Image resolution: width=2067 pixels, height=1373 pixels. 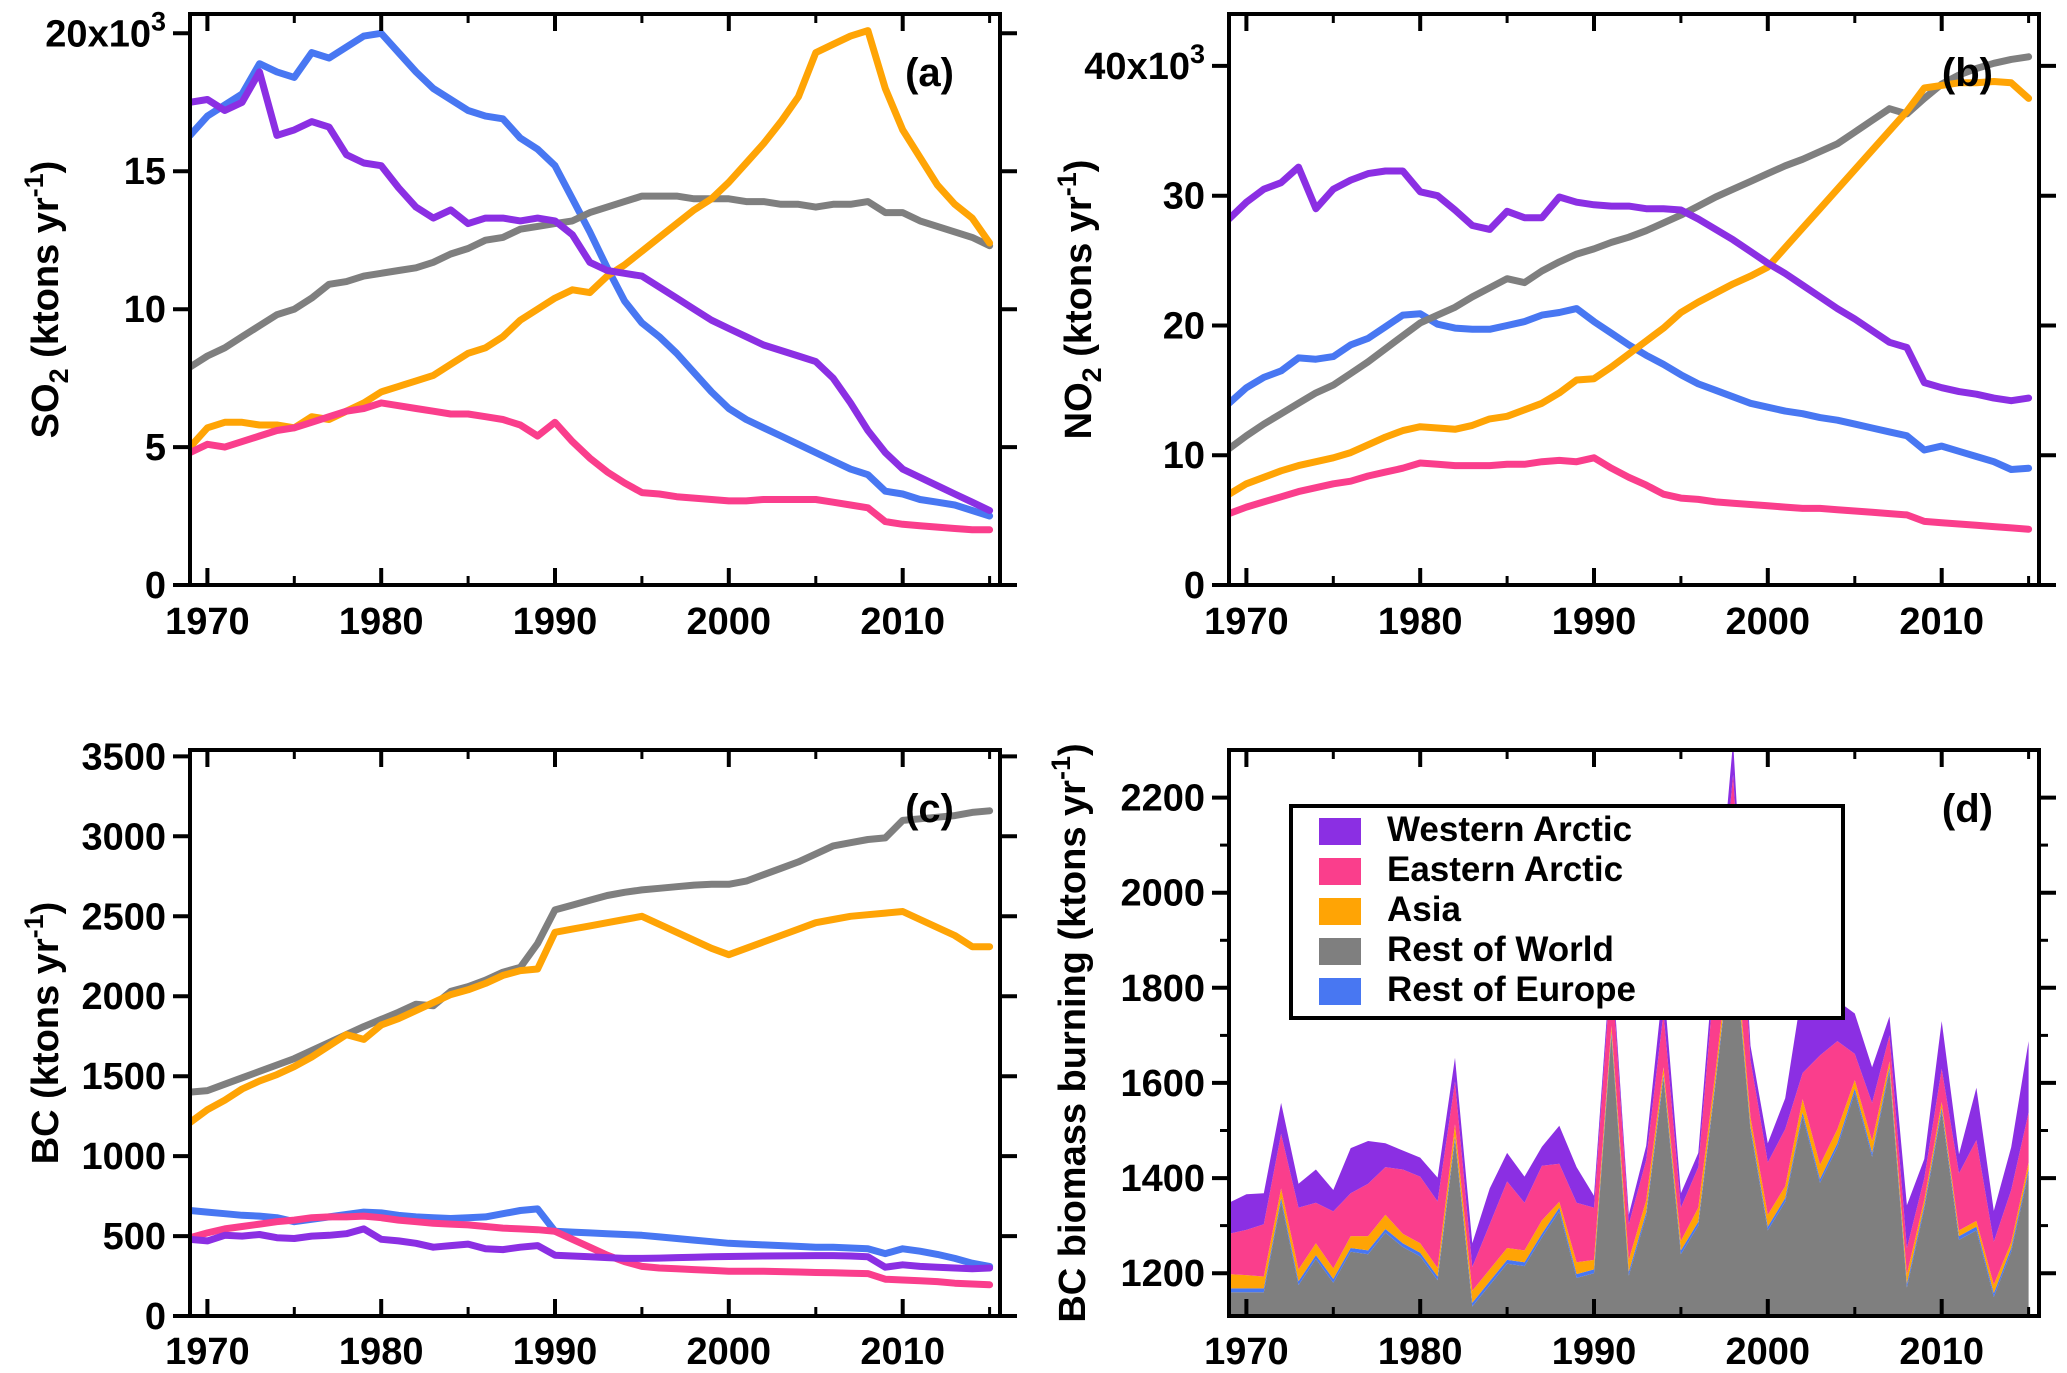 What do you see at coordinates (134, 1237) in the screenshot?
I see `y-tick-label: 500` at bounding box center [134, 1237].